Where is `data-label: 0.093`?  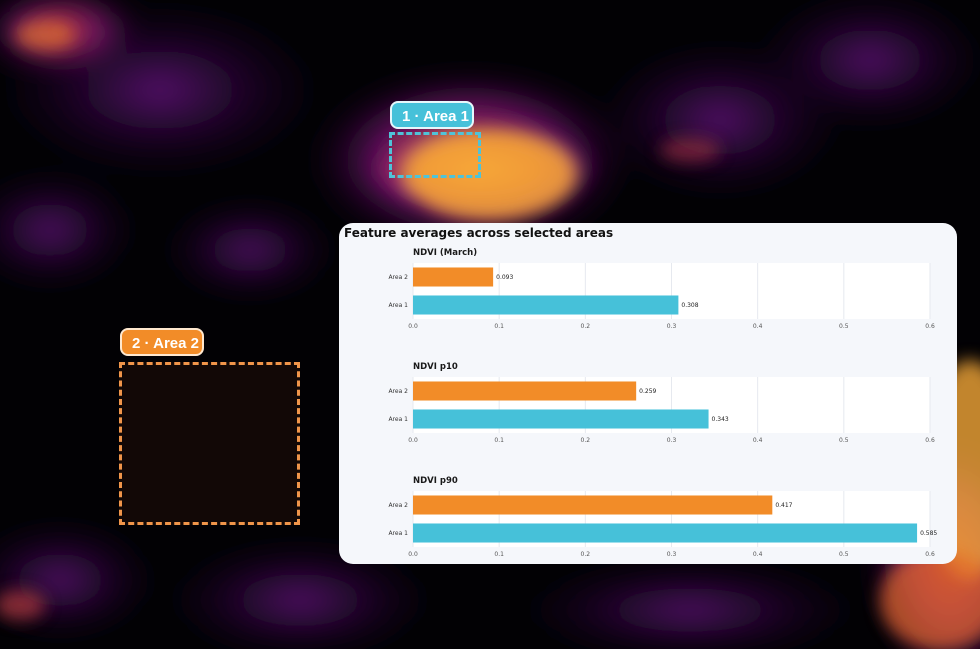 data-label: 0.093 is located at coordinates (504, 277).